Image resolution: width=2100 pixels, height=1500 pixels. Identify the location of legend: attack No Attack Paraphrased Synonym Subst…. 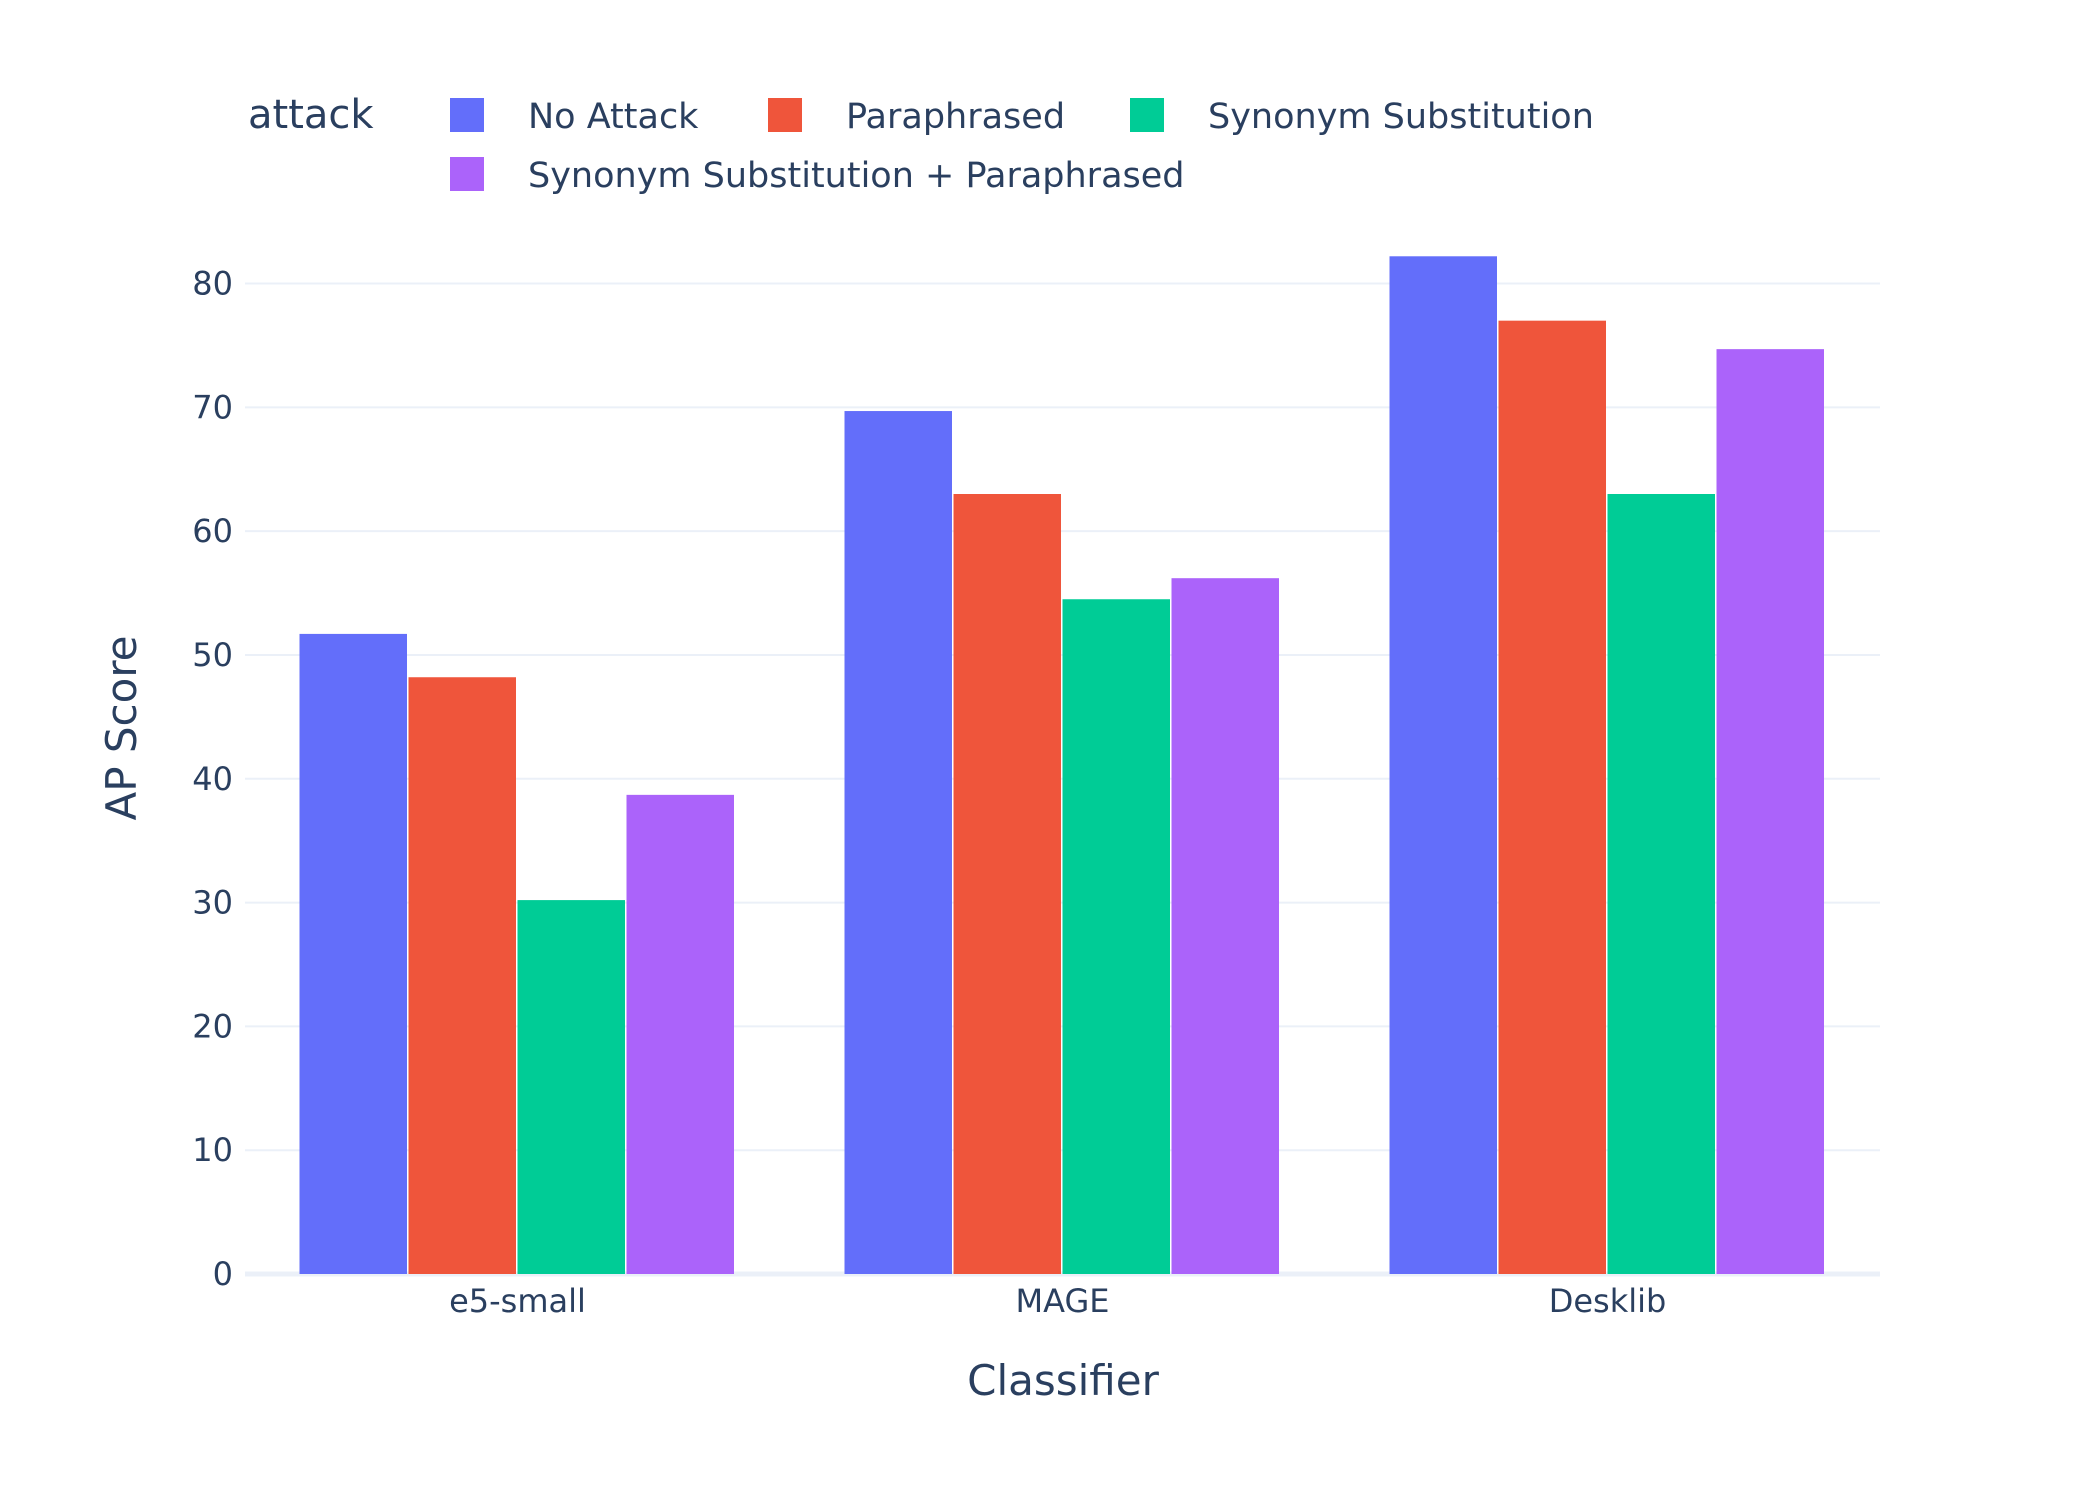
(921, 144).